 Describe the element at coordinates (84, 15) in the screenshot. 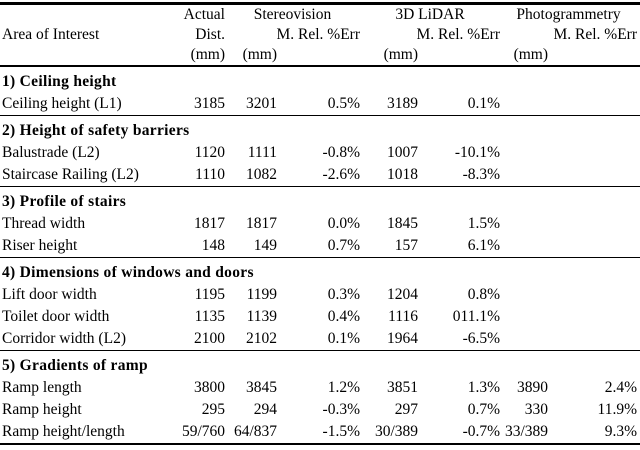

I see `header-spacer` at that location.